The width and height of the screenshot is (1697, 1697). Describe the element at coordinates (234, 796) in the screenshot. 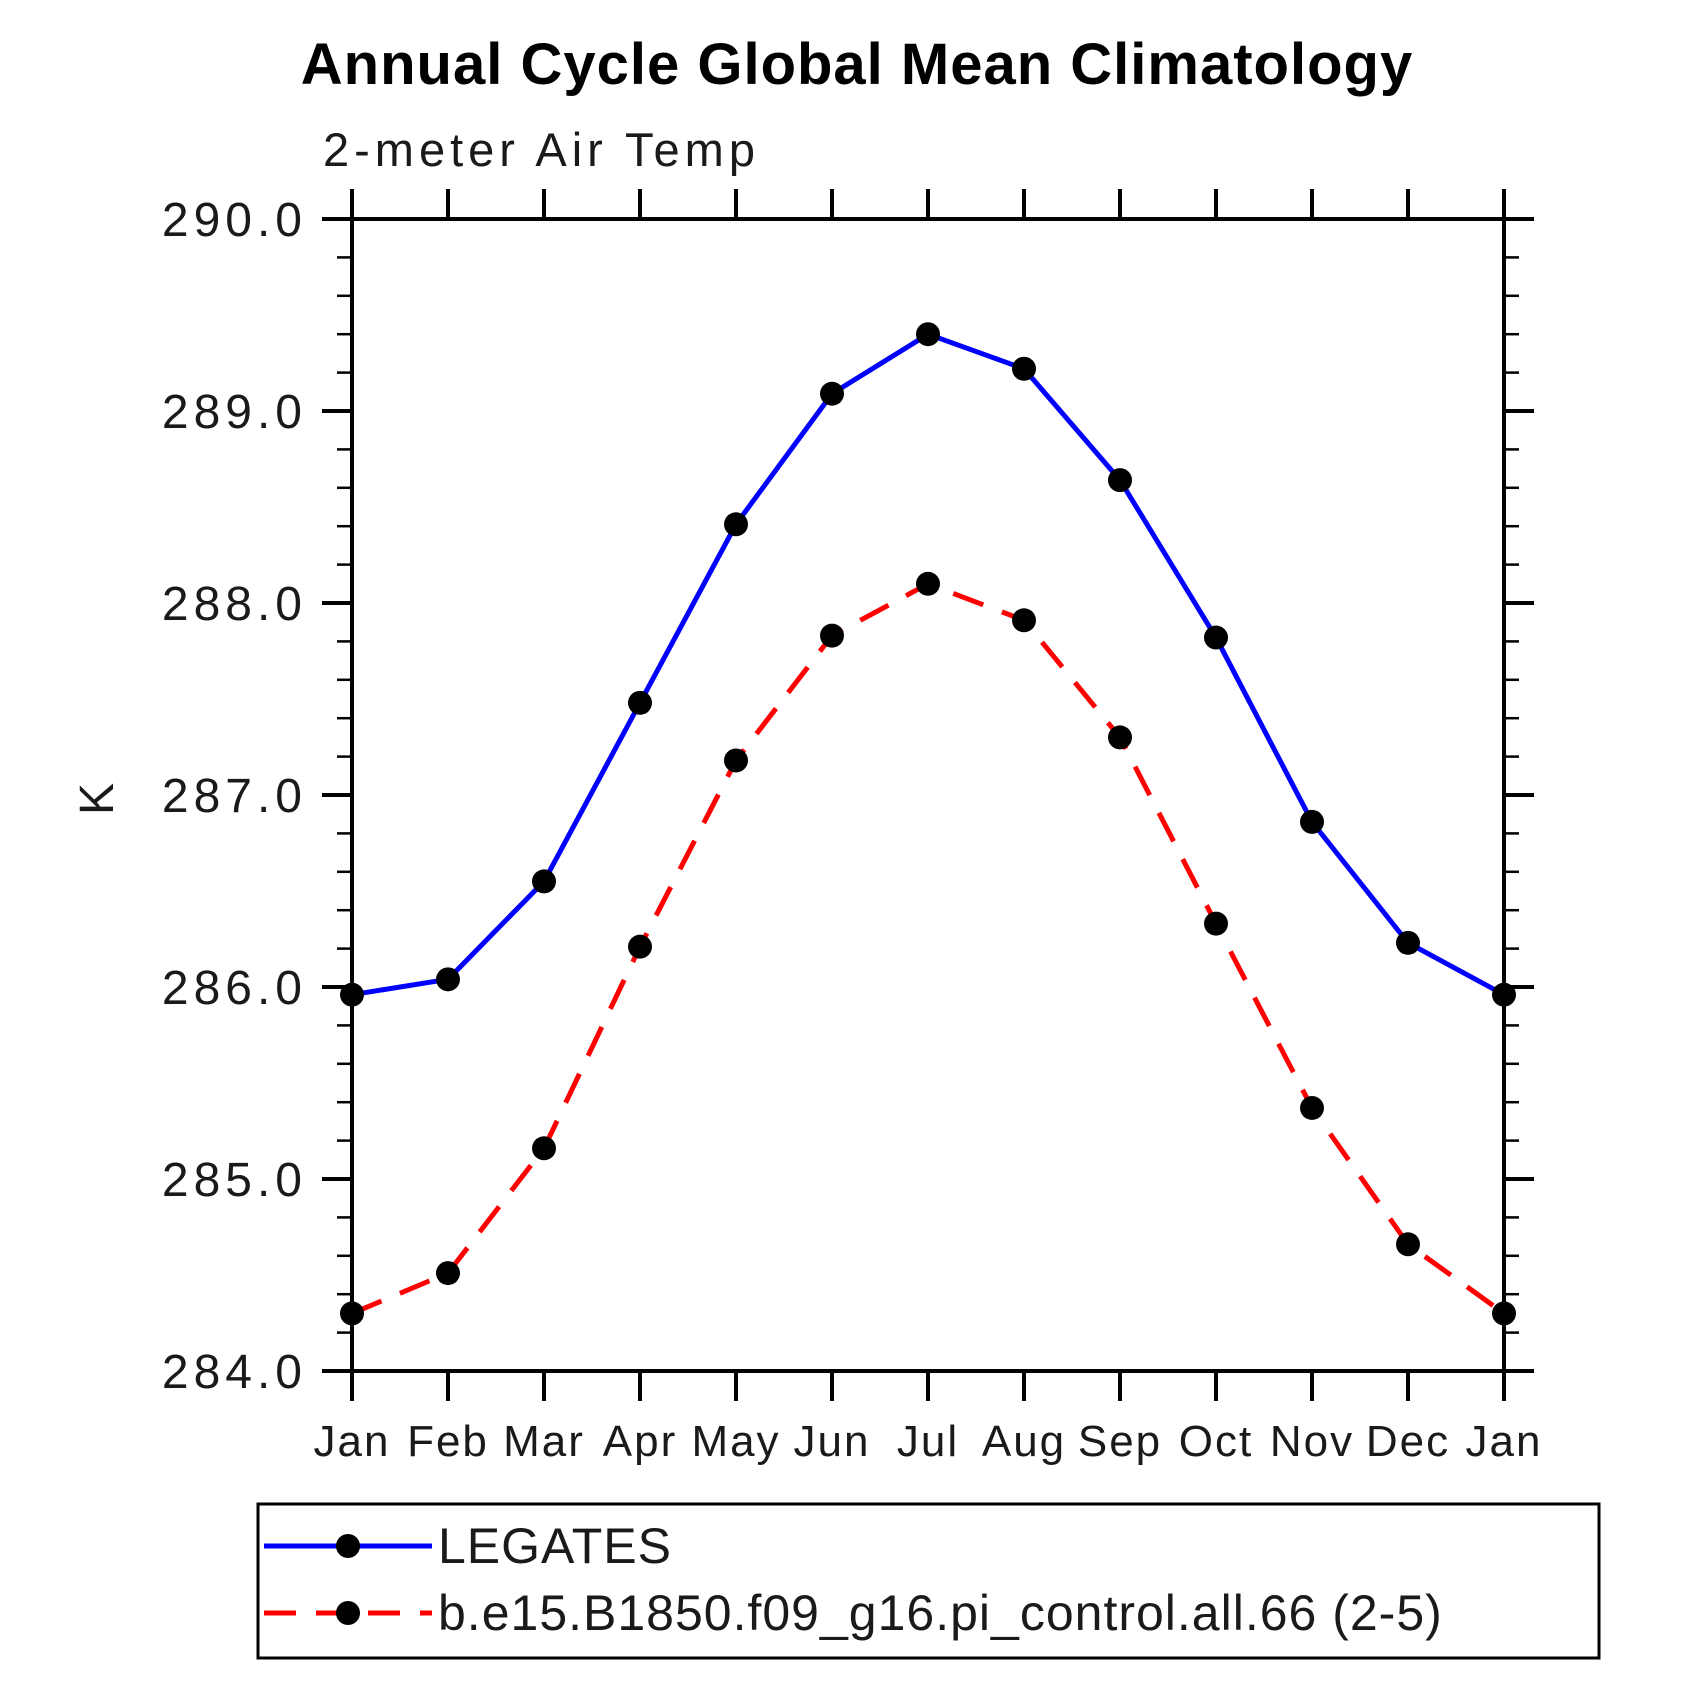

I see `y-tick-label: 287.0` at that location.